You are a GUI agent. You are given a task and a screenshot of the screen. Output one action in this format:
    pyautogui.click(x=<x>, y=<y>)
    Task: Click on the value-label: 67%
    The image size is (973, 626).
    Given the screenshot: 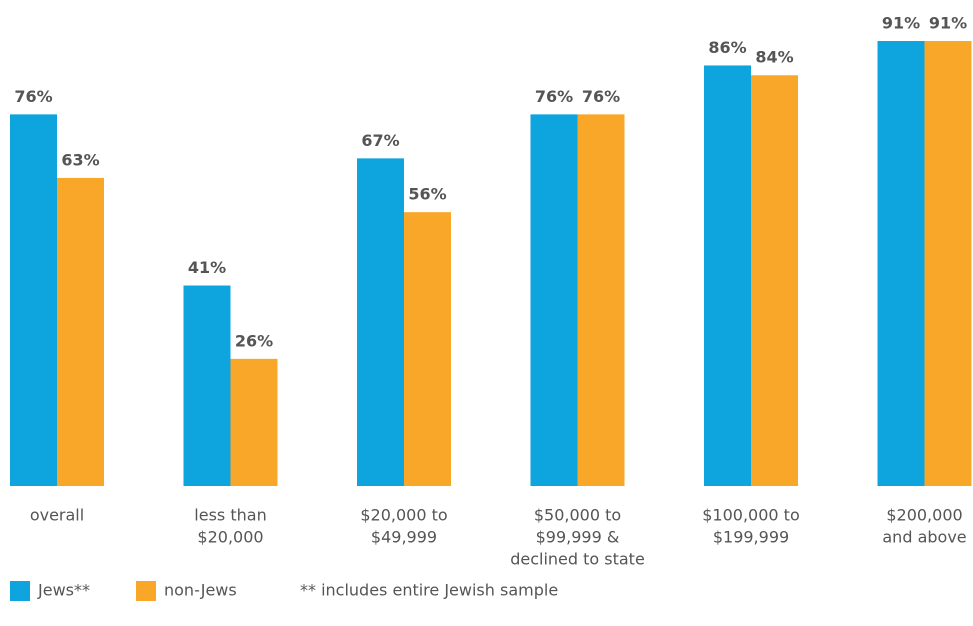 What is the action you would take?
    pyautogui.click(x=380, y=140)
    